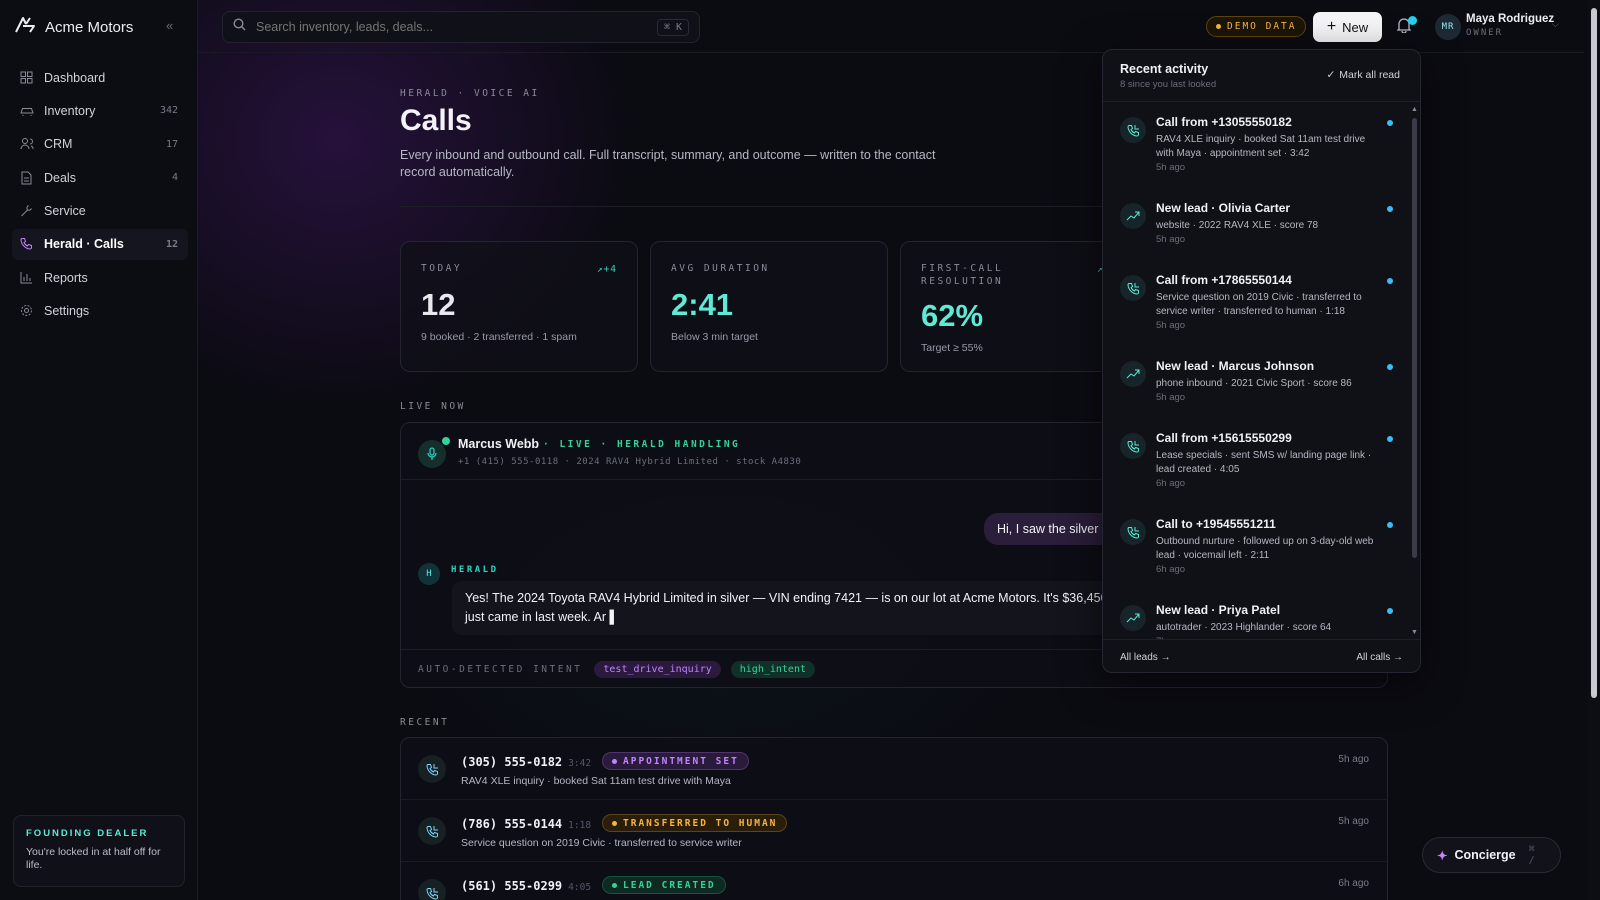 The width and height of the screenshot is (1600, 900). Describe the element at coordinates (499, 444) in the screenshot. I see `caller-name: Marcus Webb` at that location.